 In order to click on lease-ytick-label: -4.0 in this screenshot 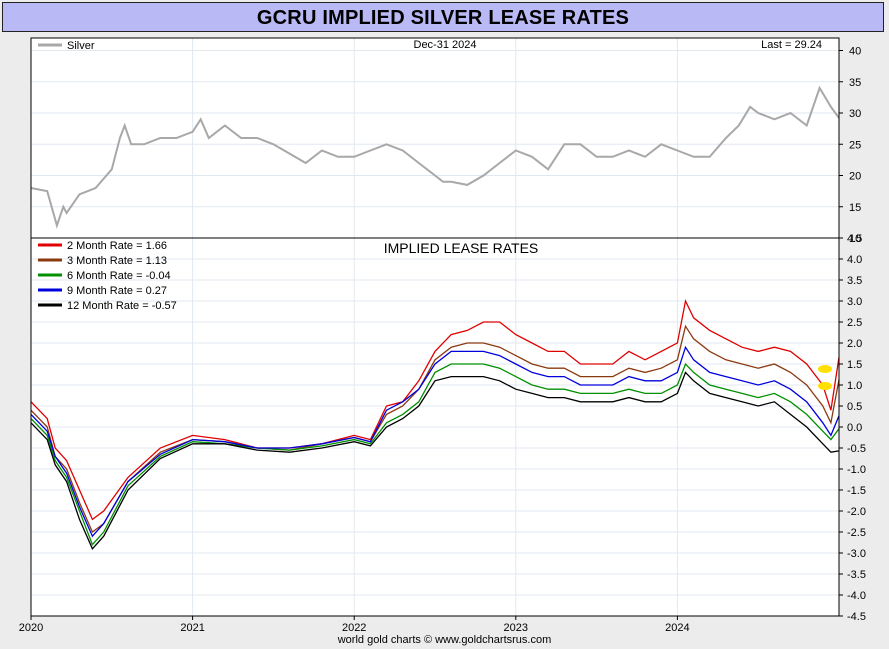, I will do `click(856, 596)`.